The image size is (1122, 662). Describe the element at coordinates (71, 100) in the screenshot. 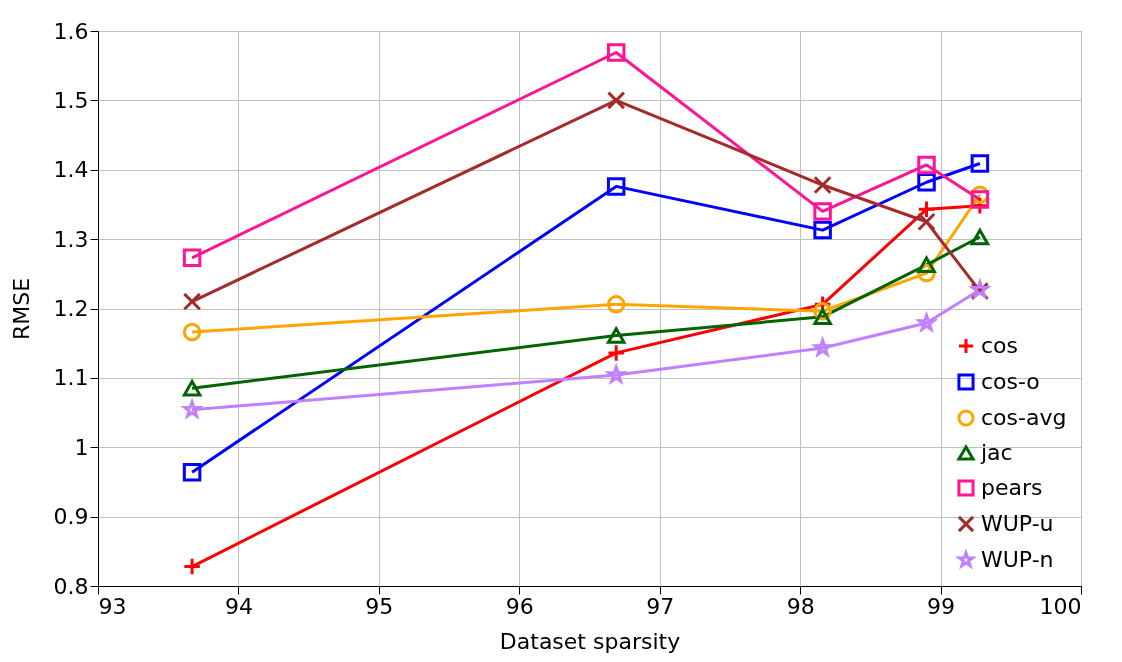

I see `y-tick-label: 1.5` at that location.